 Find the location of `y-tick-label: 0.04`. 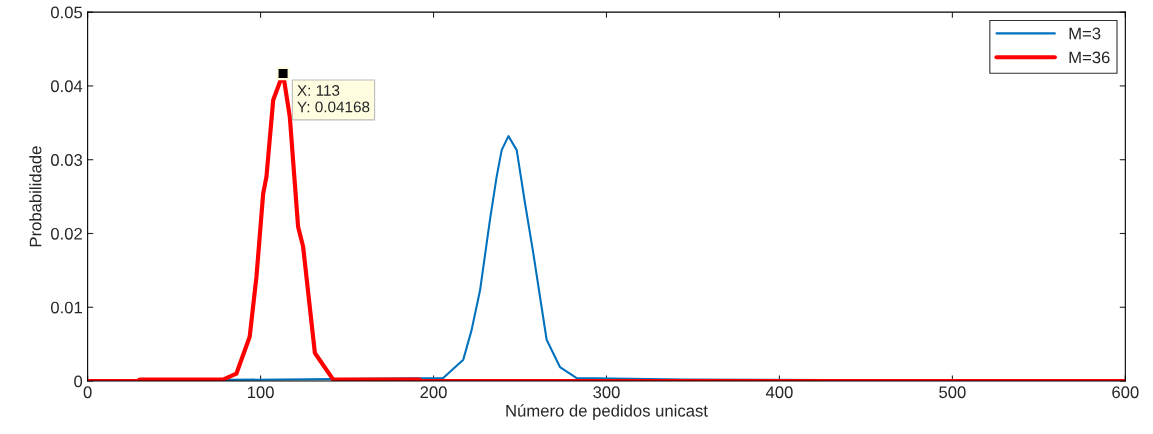

y-tick-label: 0.04 is located at coordinates (66, 86).